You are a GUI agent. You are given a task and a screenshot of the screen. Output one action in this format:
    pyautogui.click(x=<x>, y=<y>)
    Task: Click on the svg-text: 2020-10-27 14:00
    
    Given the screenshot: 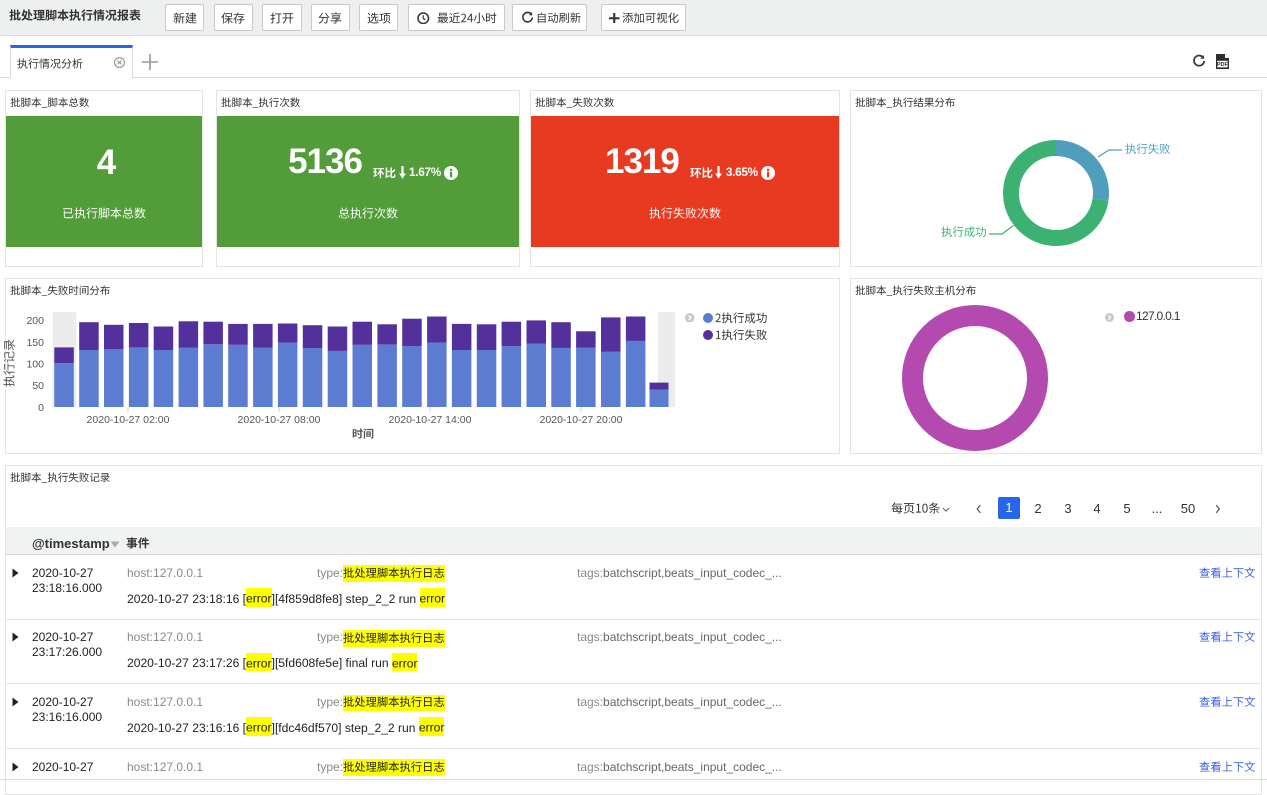 What is the action you would take?
    pyautogui.click(x=430, y=420)
    